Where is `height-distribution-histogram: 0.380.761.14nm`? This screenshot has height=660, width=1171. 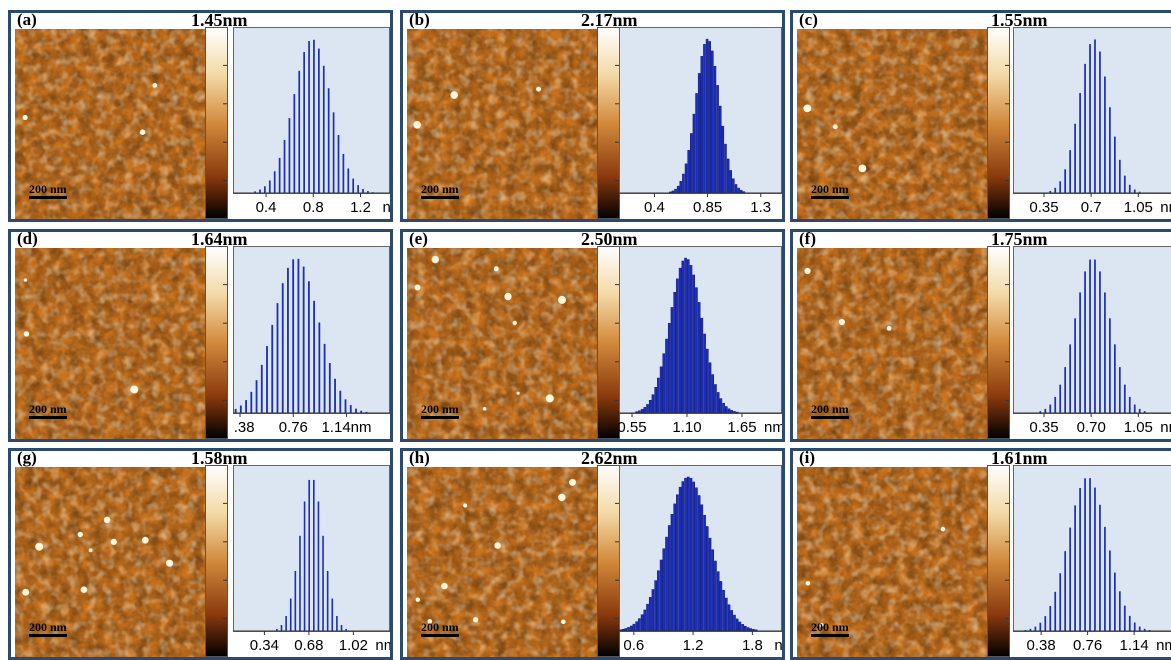
height-distribution-histogram: 0.380.761.14nm is located at coordinates (1092, 561).